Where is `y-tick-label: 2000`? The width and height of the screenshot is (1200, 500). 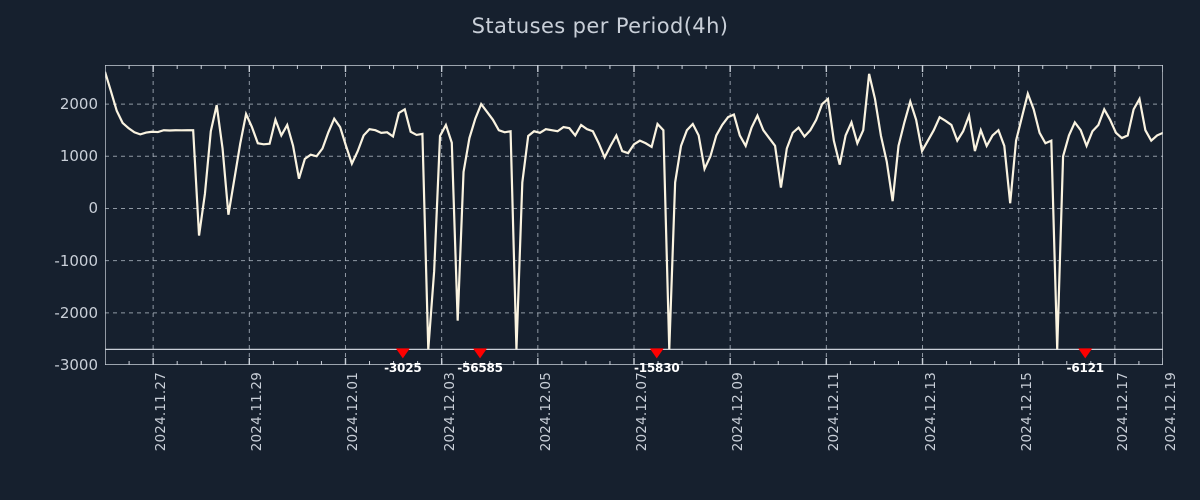
y-tick-label: 2000 is located at coordinates (78, 104).